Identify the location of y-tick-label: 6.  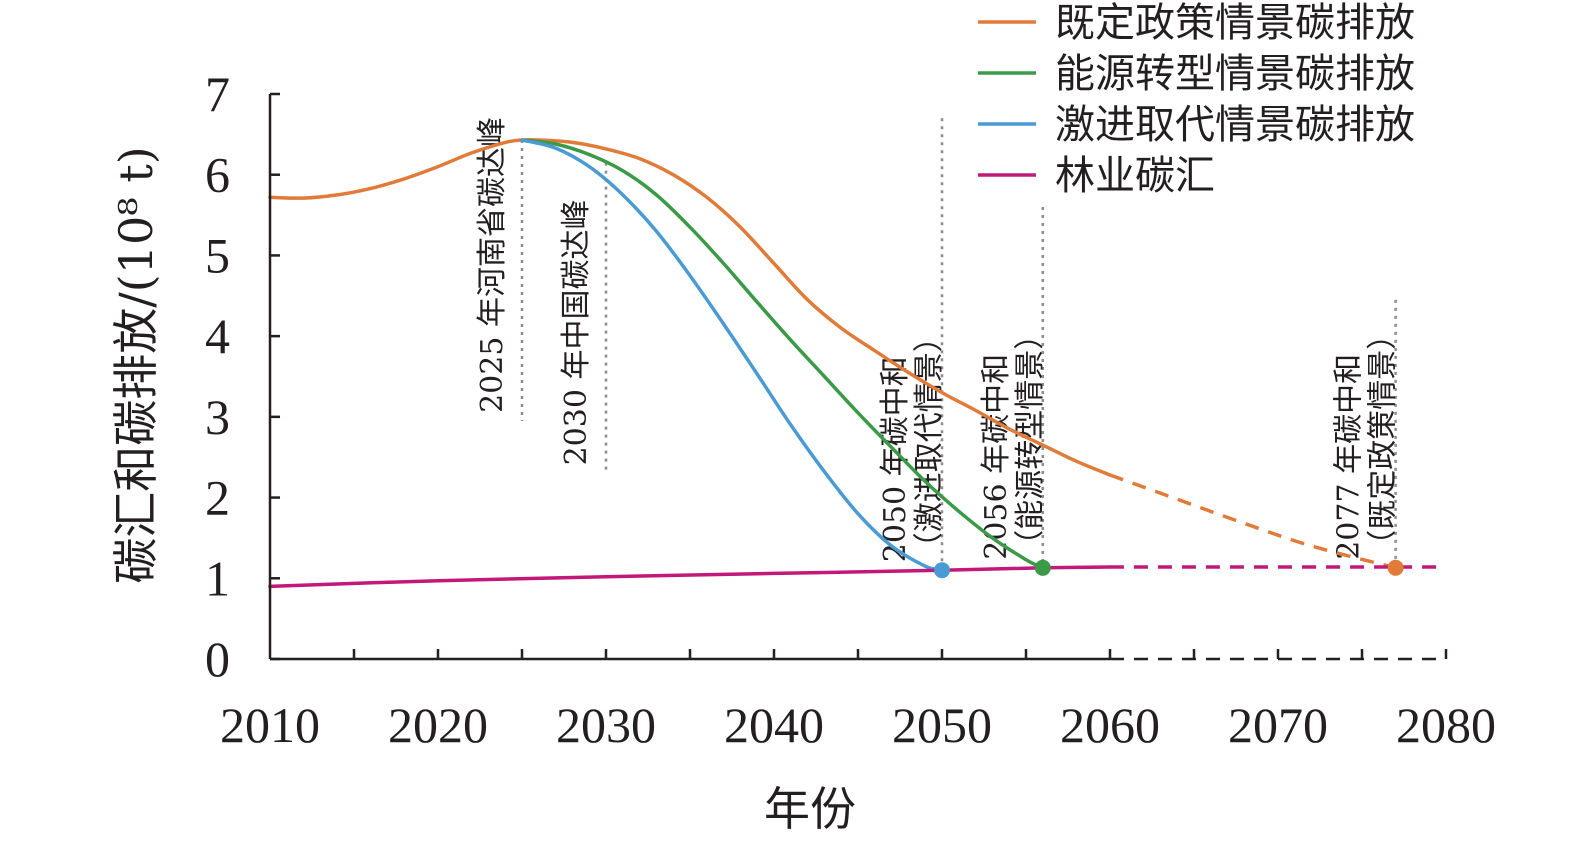
(217, 175).